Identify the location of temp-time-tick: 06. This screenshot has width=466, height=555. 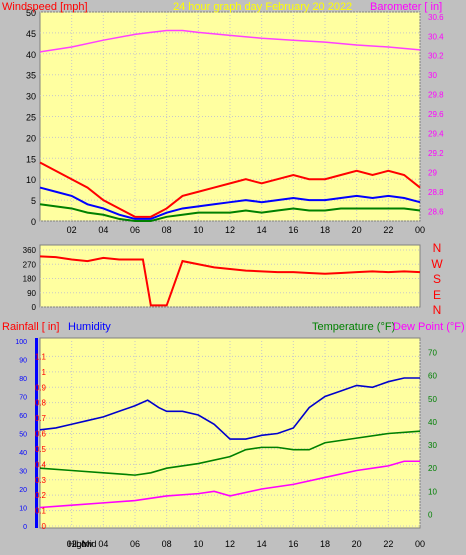
(135, 544).